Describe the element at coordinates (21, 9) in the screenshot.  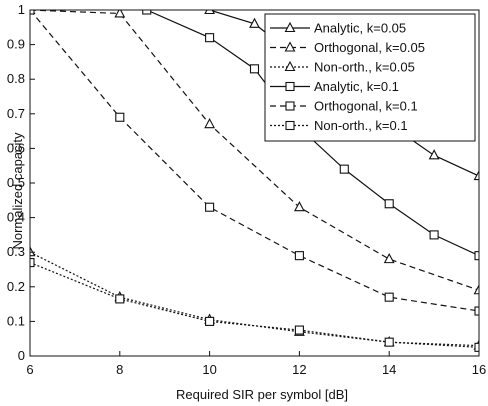
I see `y-tick-label: 1` at that location.